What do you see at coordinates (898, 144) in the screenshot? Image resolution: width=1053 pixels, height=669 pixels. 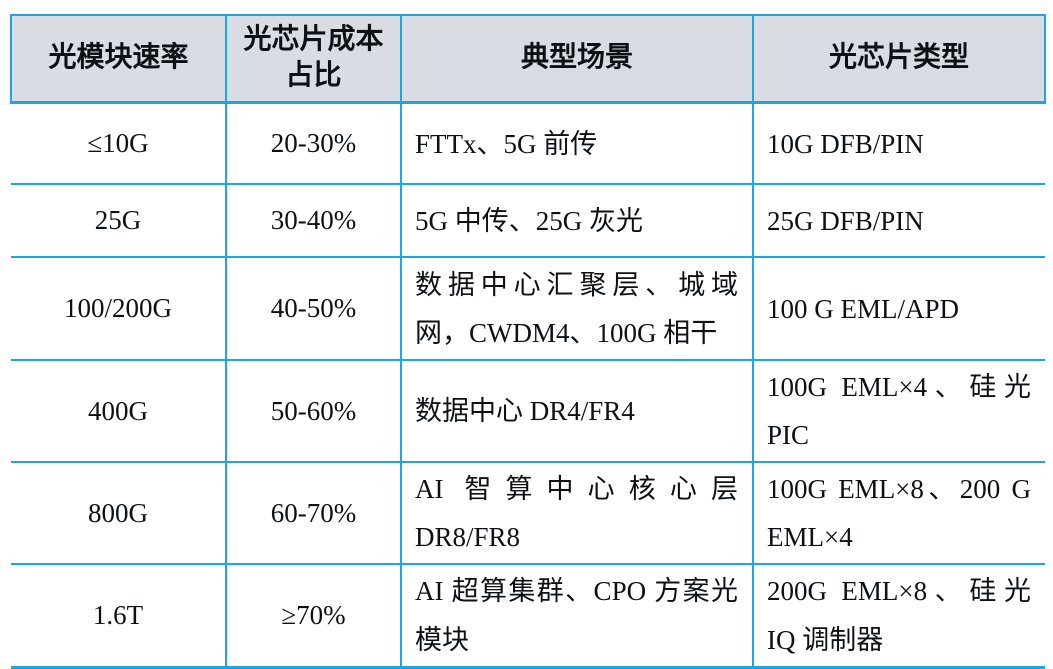 I see `cell-chip-types: 10G DFB/PIN` at bounding box center [898, 144].